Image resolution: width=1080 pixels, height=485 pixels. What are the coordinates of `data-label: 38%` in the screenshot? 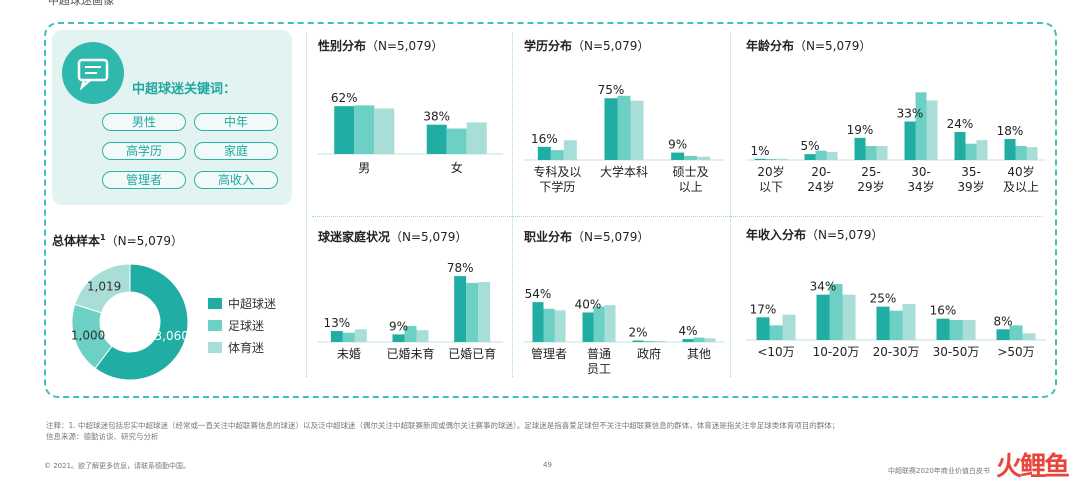 It's located at (436, 117).